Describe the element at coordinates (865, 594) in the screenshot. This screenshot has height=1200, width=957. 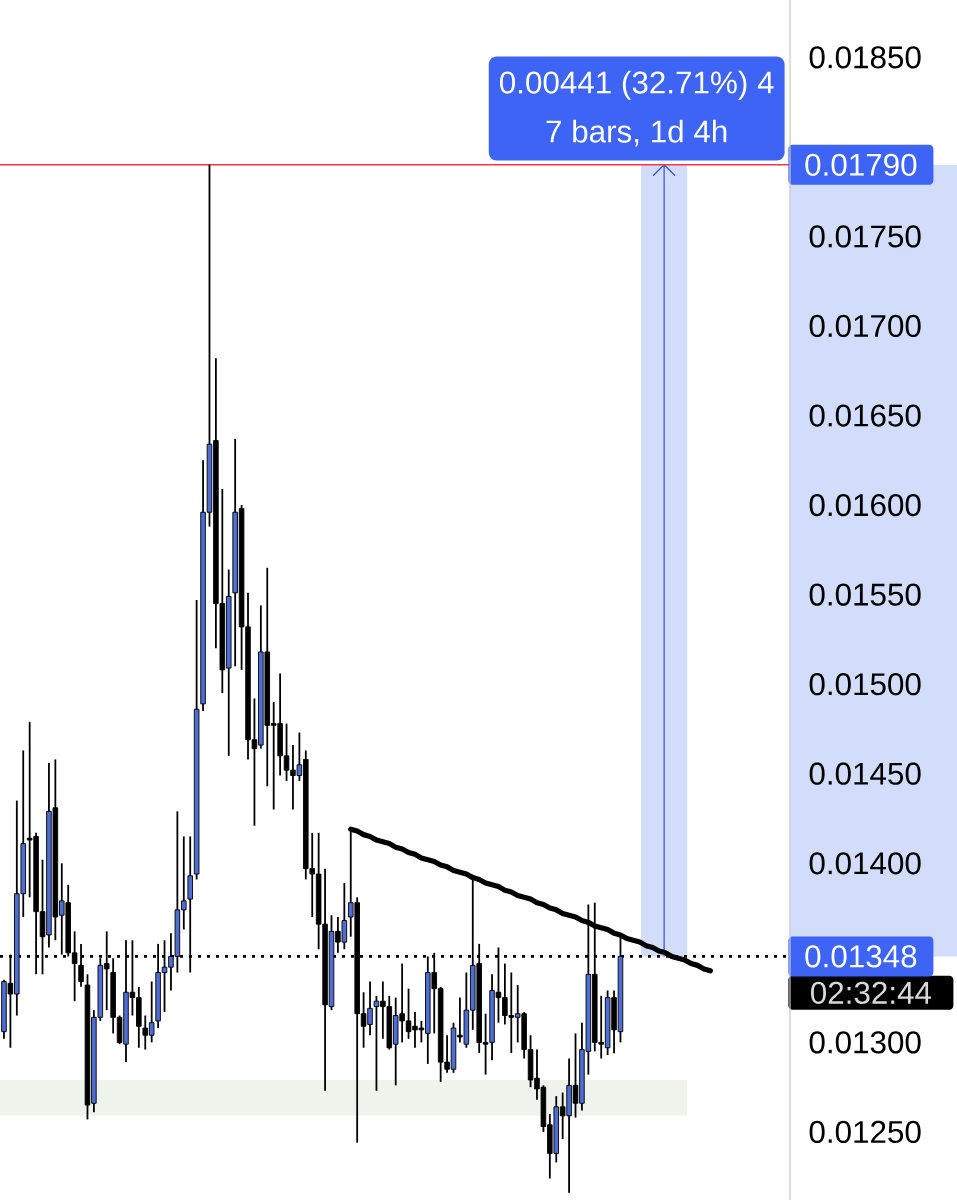
I see `y-tick-label: 0.01550` at that location.